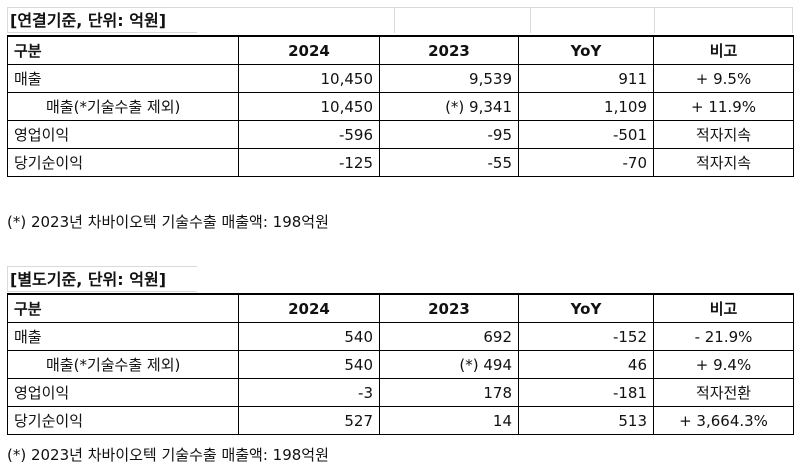  What do you see at coordinates (168, 222) in the screenshot?
I see `consolidated-footnote: (*) 2023년 차바이오텍 기술수출 매출액: 198억원` at bounding box center [168, 222].